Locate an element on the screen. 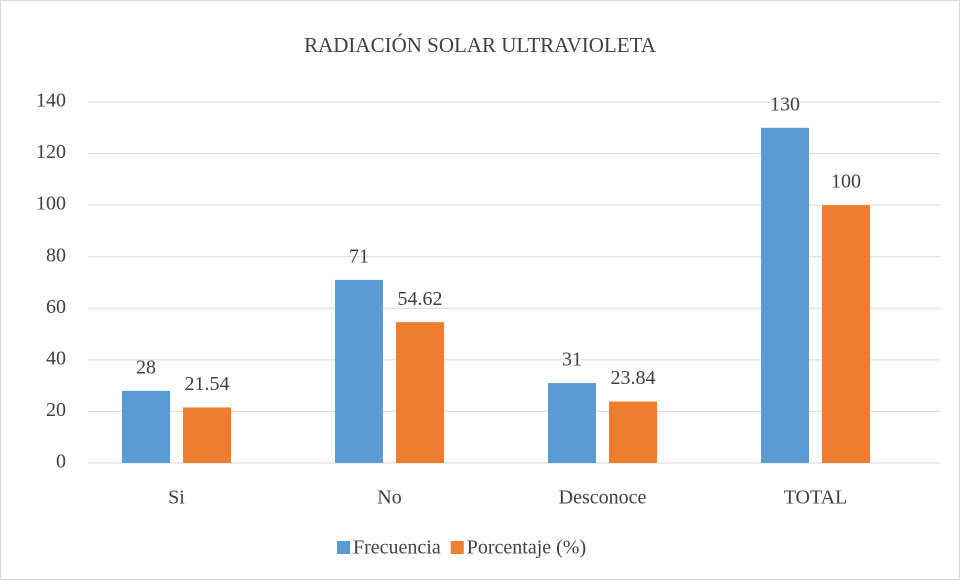 This screenshot has width=961, height=581. x-tick-label: Si is located at coordinates (176, 498).